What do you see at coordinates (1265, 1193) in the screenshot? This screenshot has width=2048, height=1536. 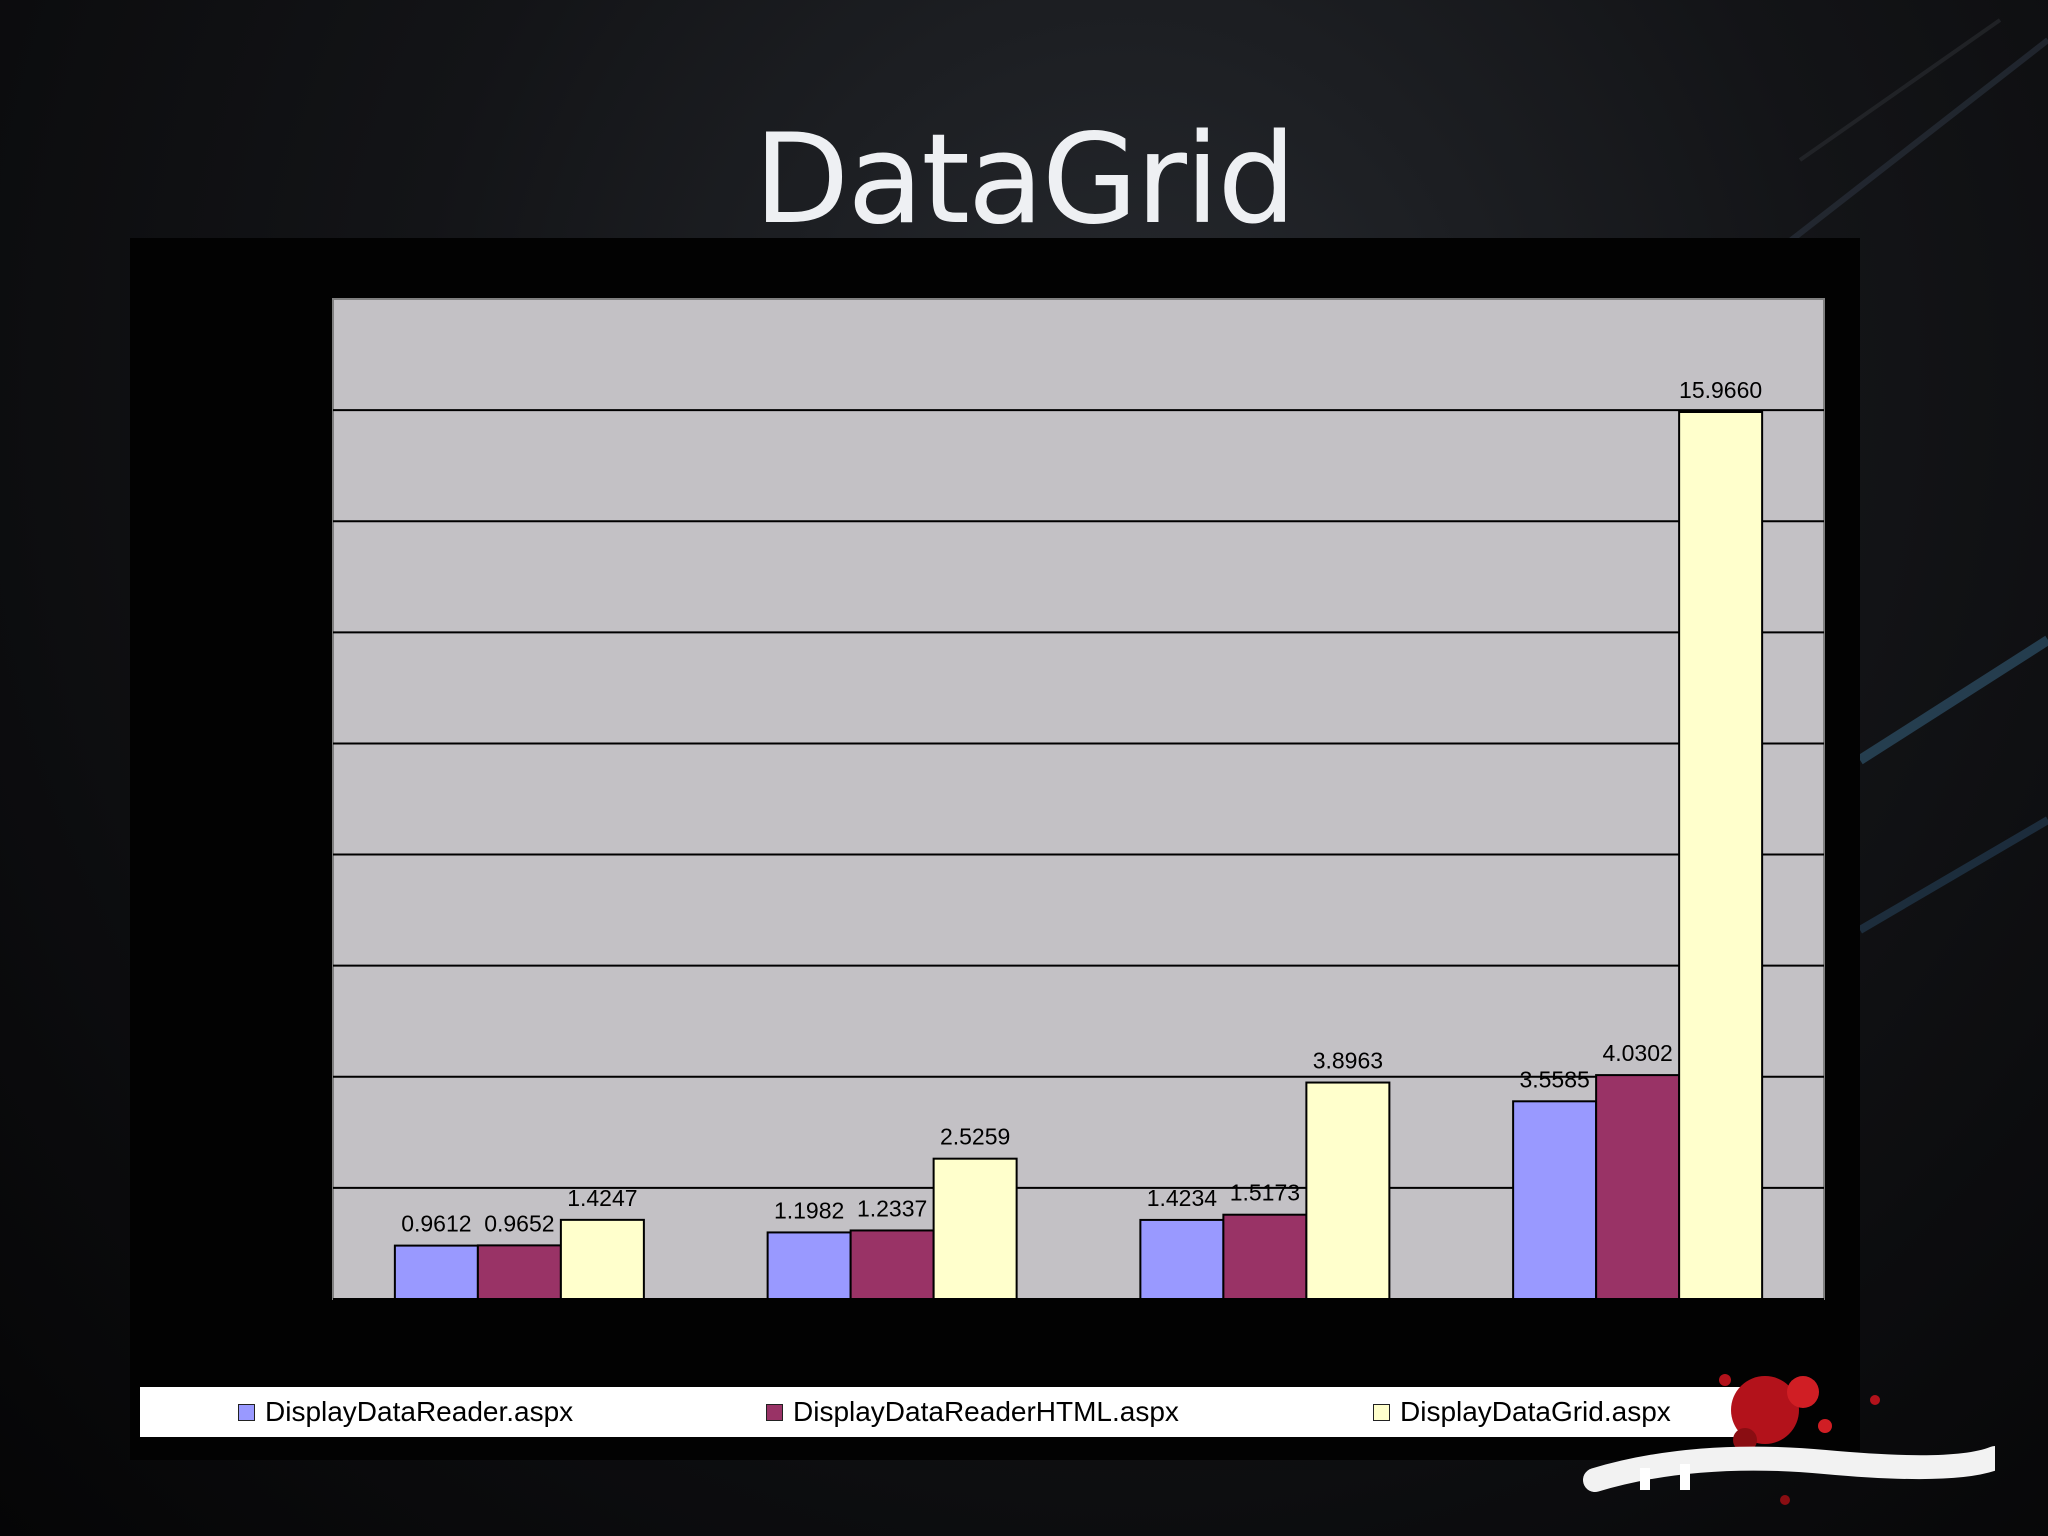 I see `data-label: 1.5173` at bounding box center [1265, 1193].